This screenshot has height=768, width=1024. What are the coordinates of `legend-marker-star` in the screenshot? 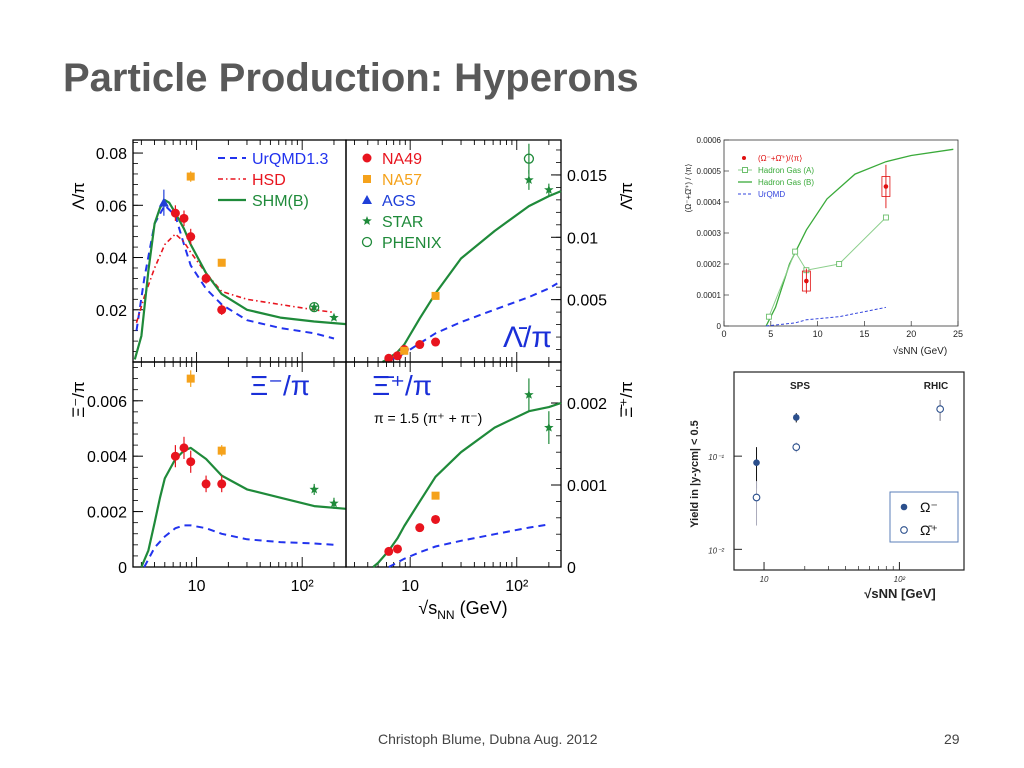 It's located at (367, 220).